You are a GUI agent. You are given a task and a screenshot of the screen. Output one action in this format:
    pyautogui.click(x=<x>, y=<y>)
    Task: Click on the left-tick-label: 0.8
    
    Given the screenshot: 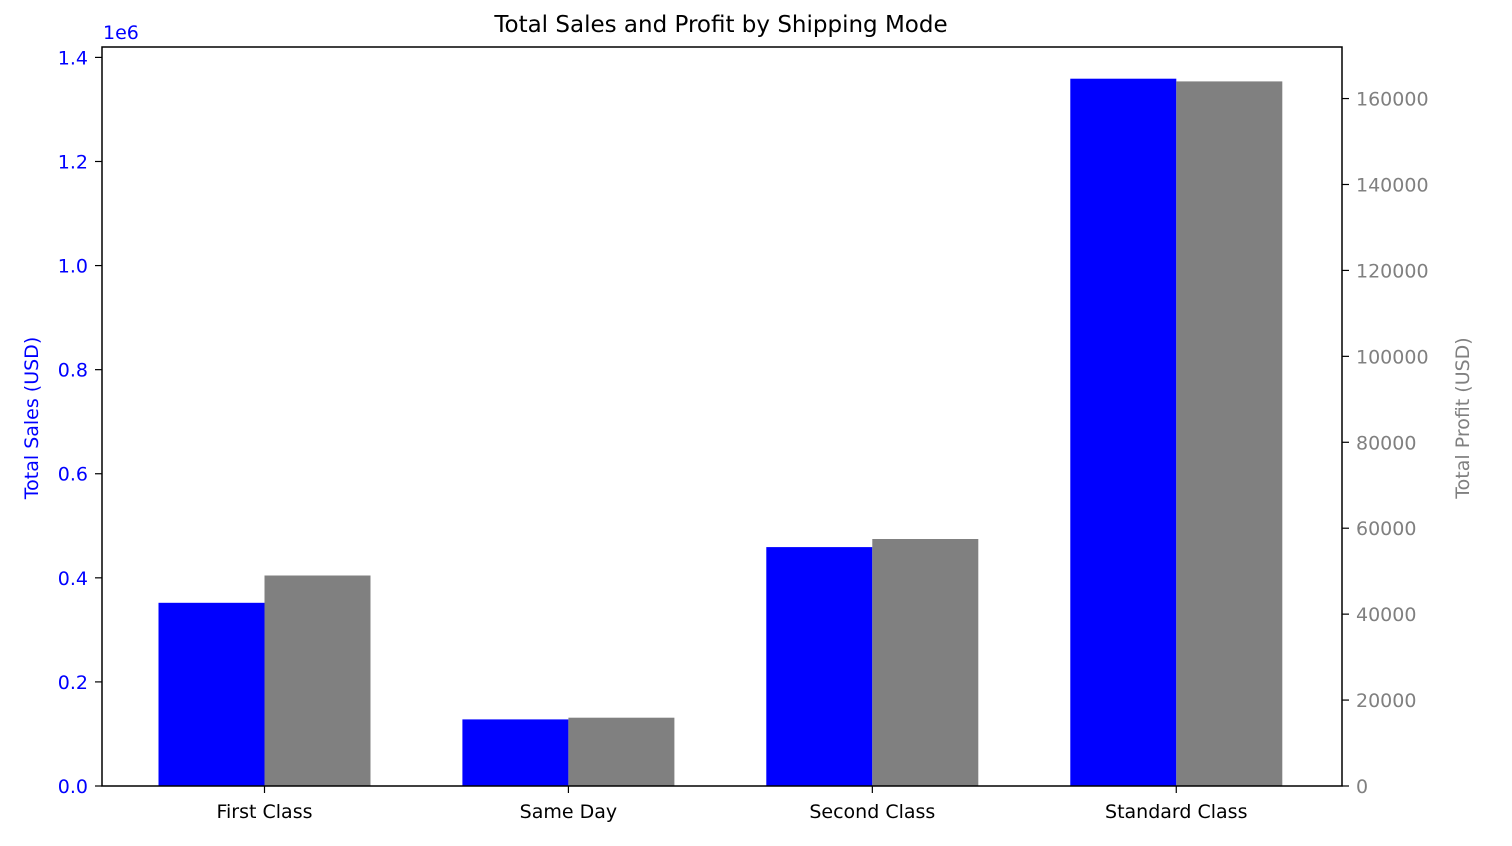 What is the action you would take?
    pyautogui.click(x=73, y=371)
    